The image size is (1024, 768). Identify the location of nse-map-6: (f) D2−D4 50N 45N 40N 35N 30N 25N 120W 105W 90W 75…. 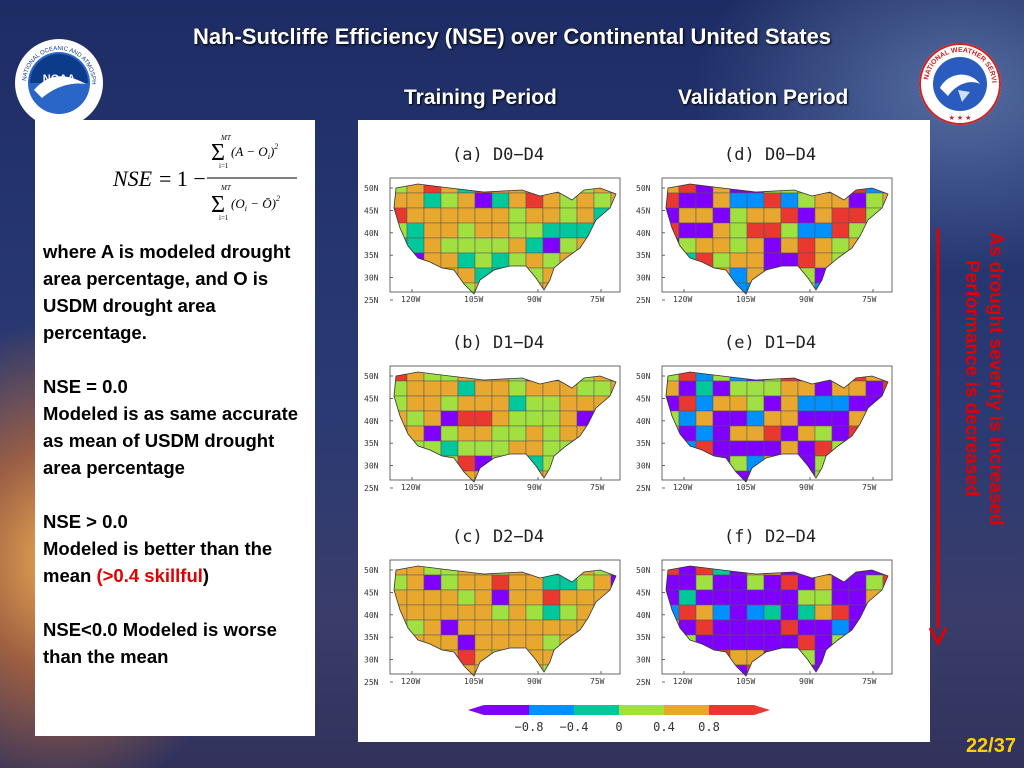
(764, 607).